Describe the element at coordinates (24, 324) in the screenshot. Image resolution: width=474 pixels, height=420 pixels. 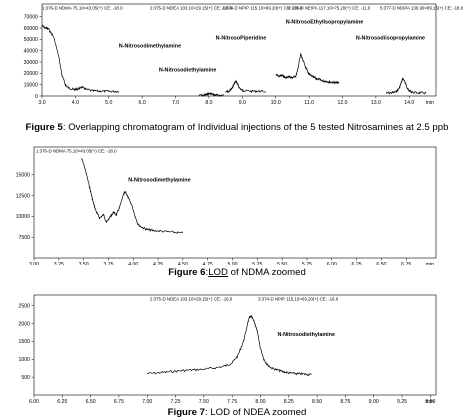
I see `y-tick-label: 2000` at that location.